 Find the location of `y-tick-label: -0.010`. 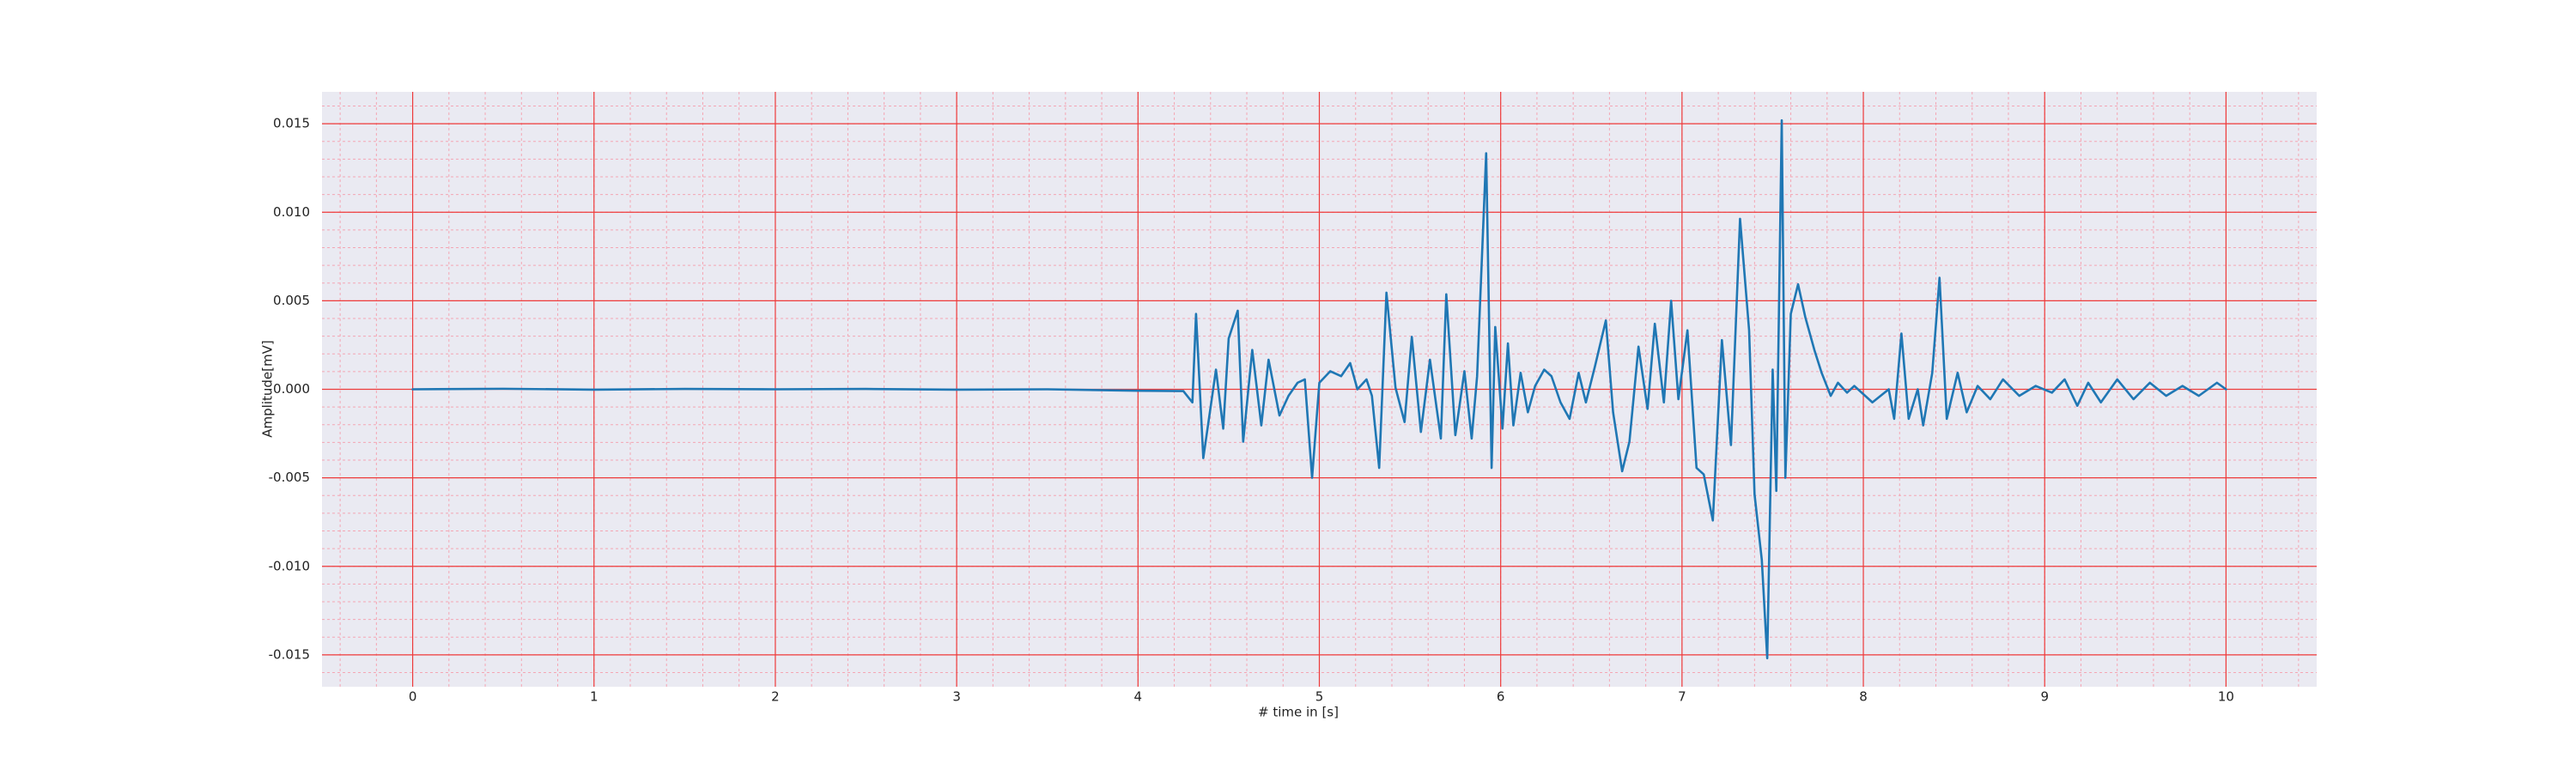

y-tick-label: -0.010 is located at coordinates (290, 566).